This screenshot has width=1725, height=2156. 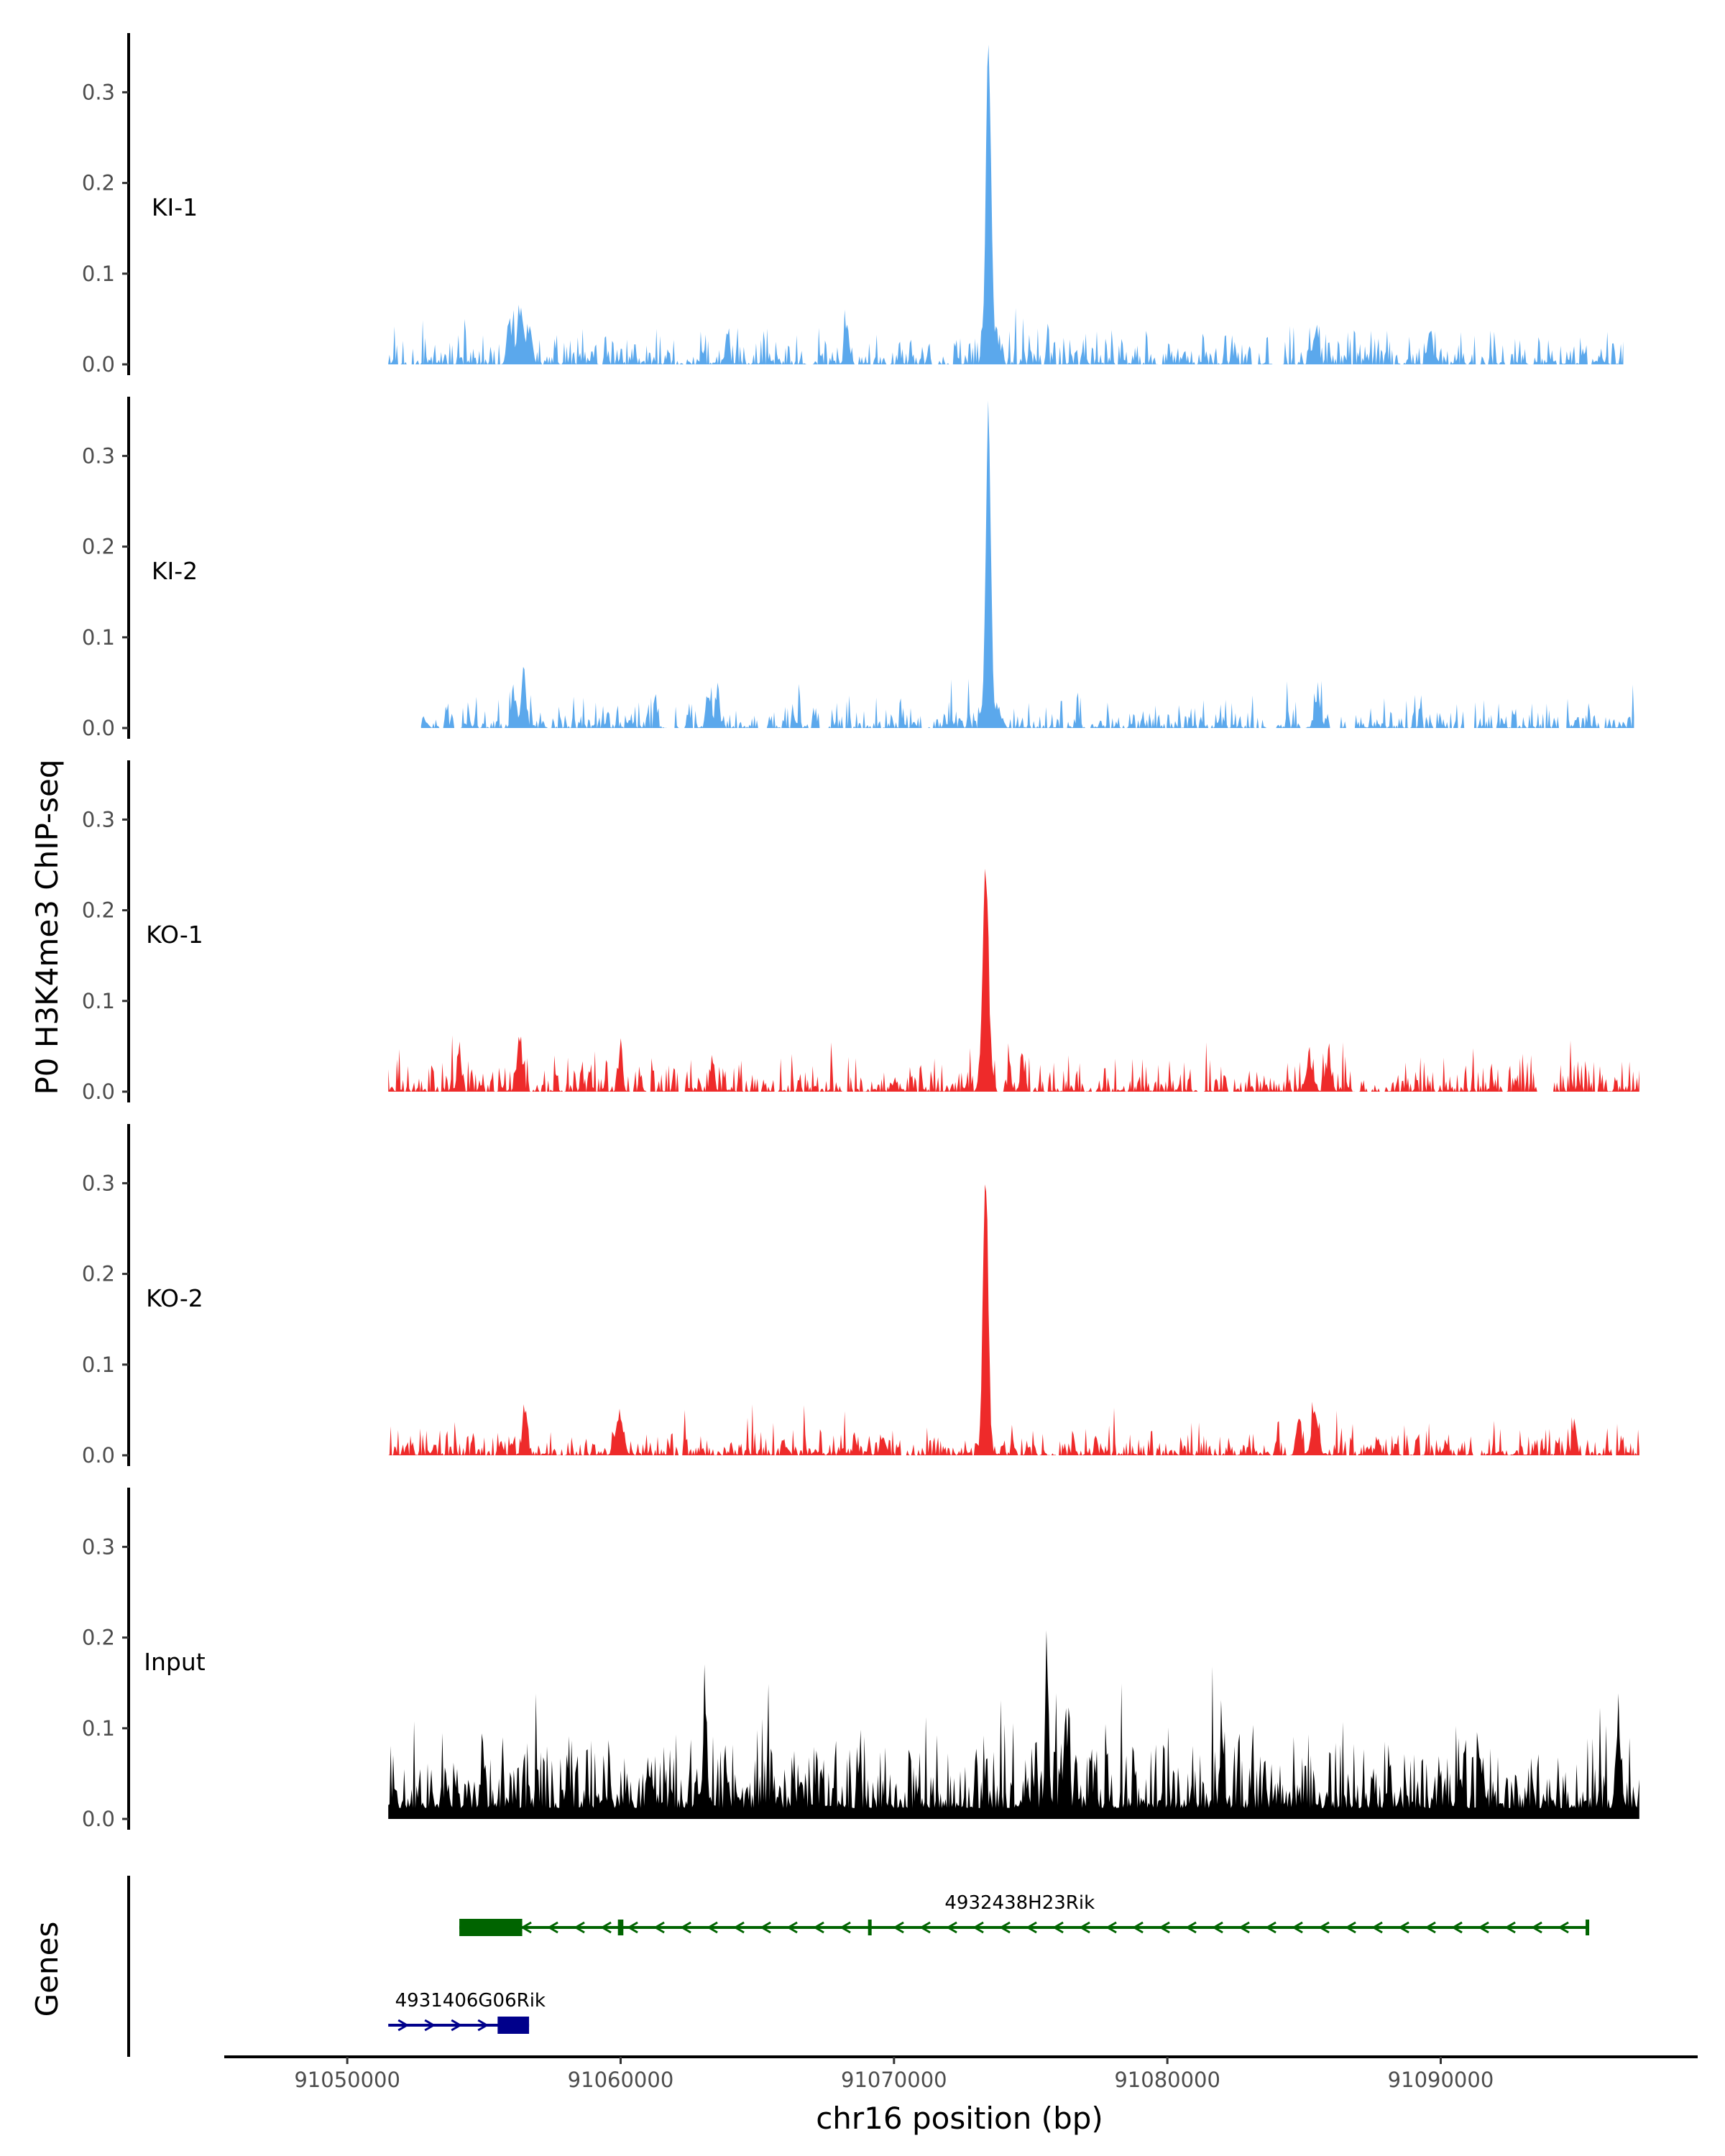 I want to click on track-panel-input: Input 0.0 0.1 0.2 0.3, so click(x=860, y=1659).